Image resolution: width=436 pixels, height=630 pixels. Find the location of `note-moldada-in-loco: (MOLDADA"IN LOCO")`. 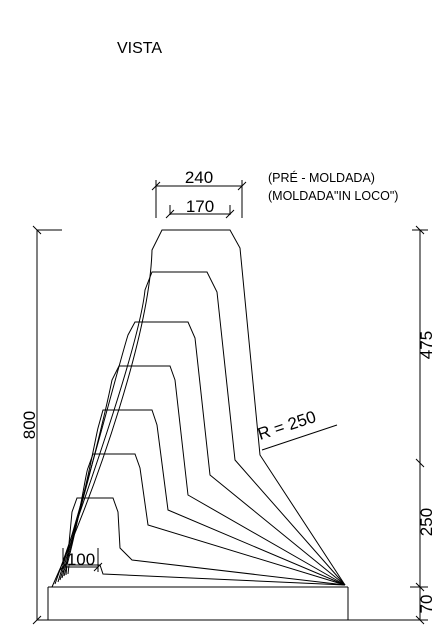

note-moldada-in-loco: (MOLDADA"IN LOCO") is located at coordinates (333, 196).